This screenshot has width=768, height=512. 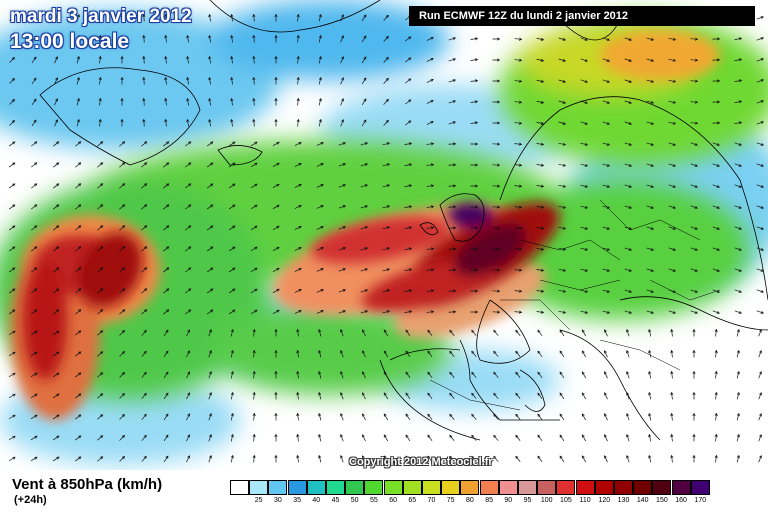 I want to click on legend-label: 75, so click(x=450, y=500).